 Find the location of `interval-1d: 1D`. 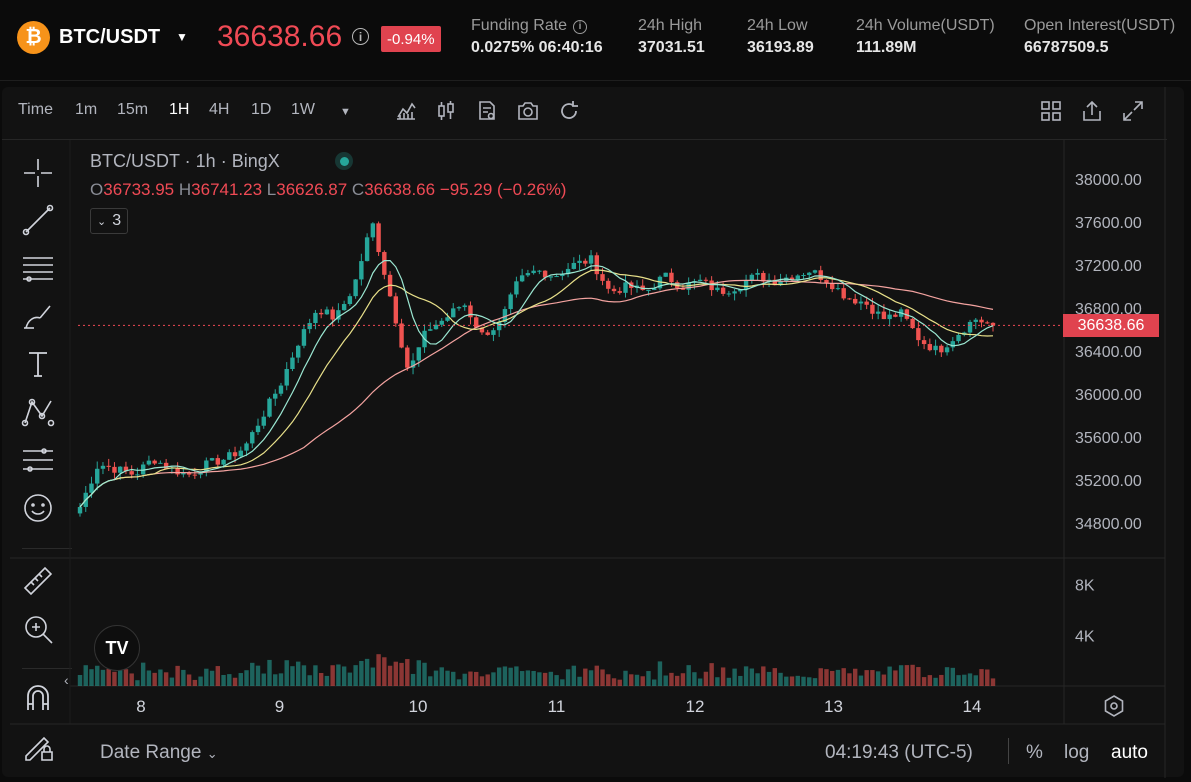

interval-1d: 1D is located at coordinates (261, 109).